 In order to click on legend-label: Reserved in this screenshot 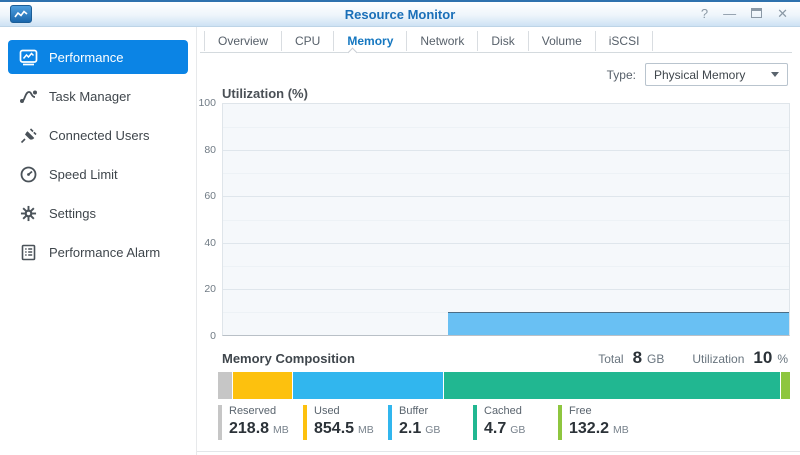, I will do `click(253, 411)`.